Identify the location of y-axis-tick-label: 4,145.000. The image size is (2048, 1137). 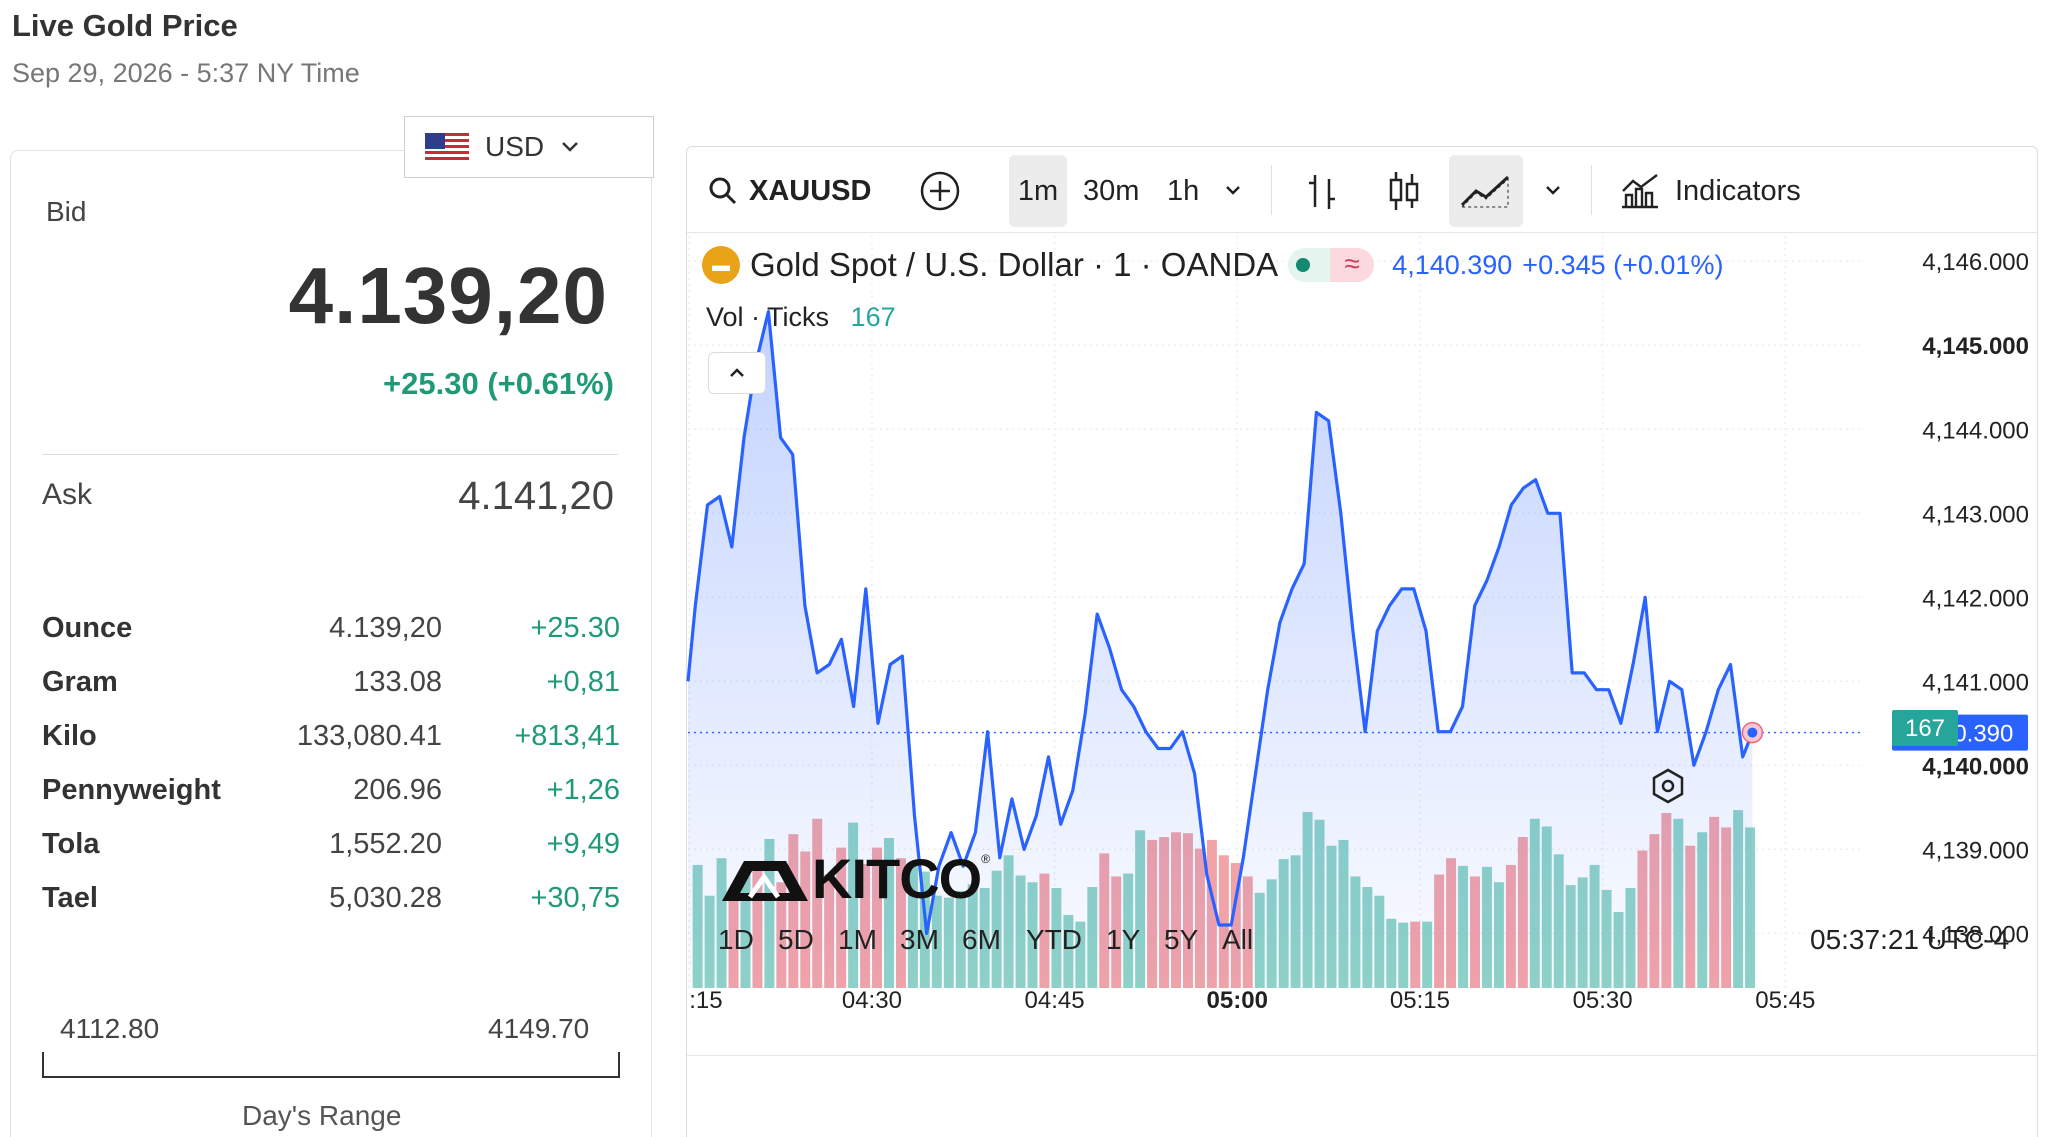
(1975, 346).